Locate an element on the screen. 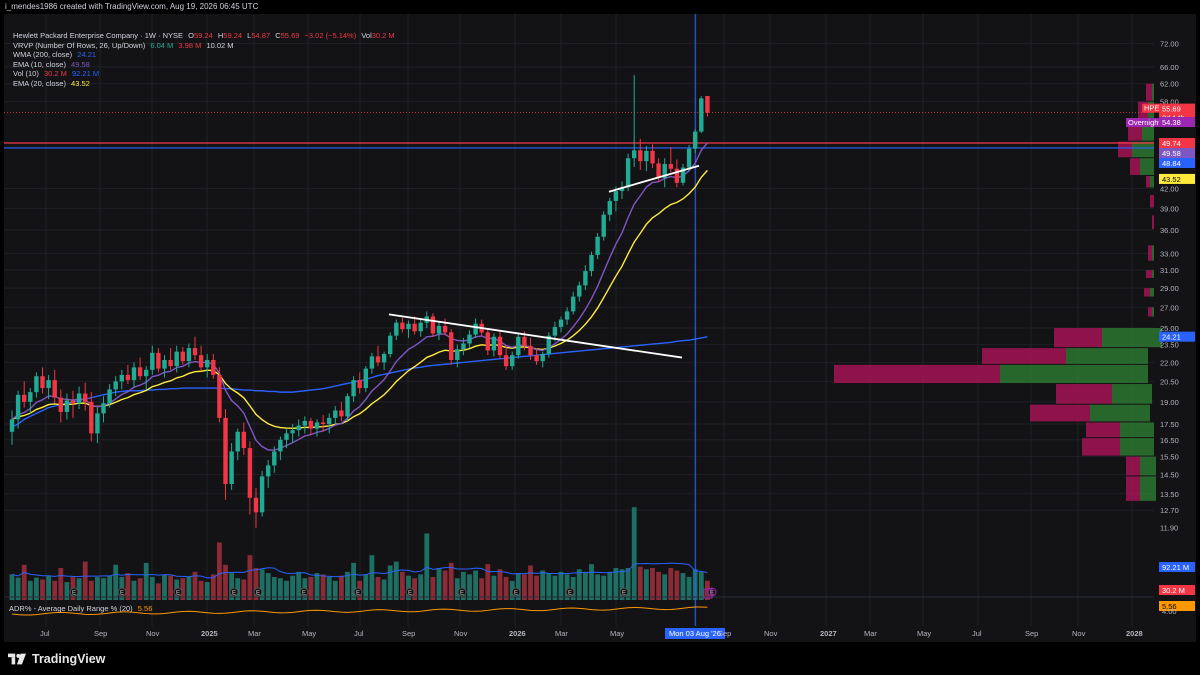  footer-bar is located at coordinates (600, 659).